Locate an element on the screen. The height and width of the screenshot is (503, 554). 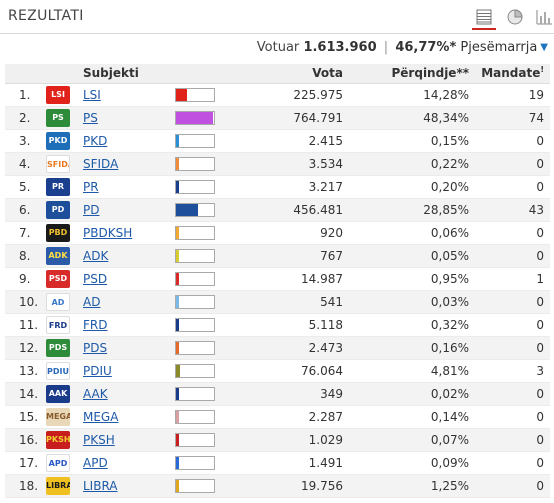
party-logo-icon: APD is located at coordinates (58, 462).